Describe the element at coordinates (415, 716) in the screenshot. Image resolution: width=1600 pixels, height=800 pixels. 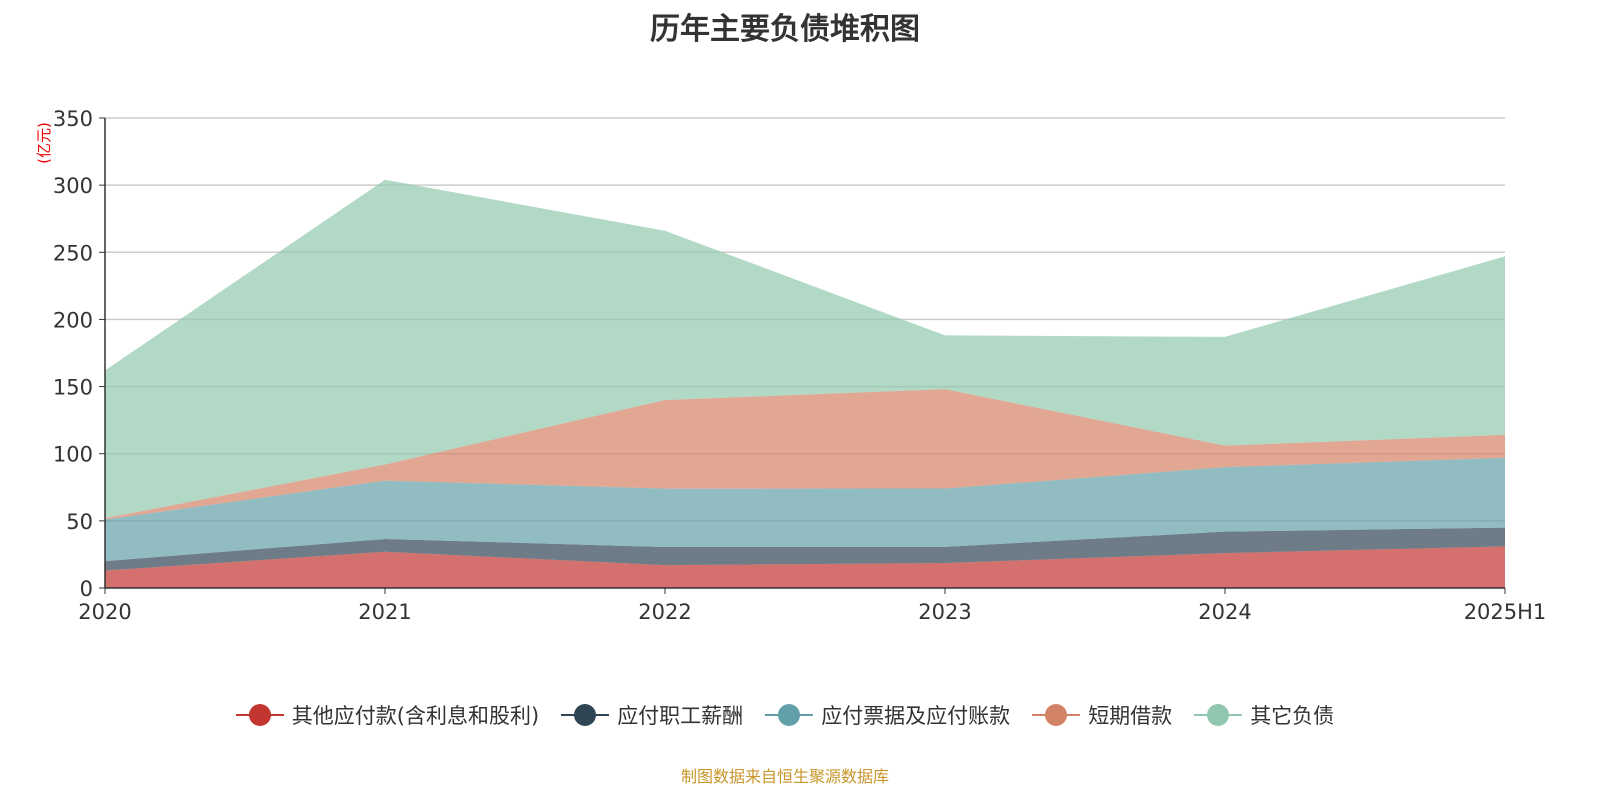
I see `legend-label: 其他应付款(含利息和股利)` at that location.